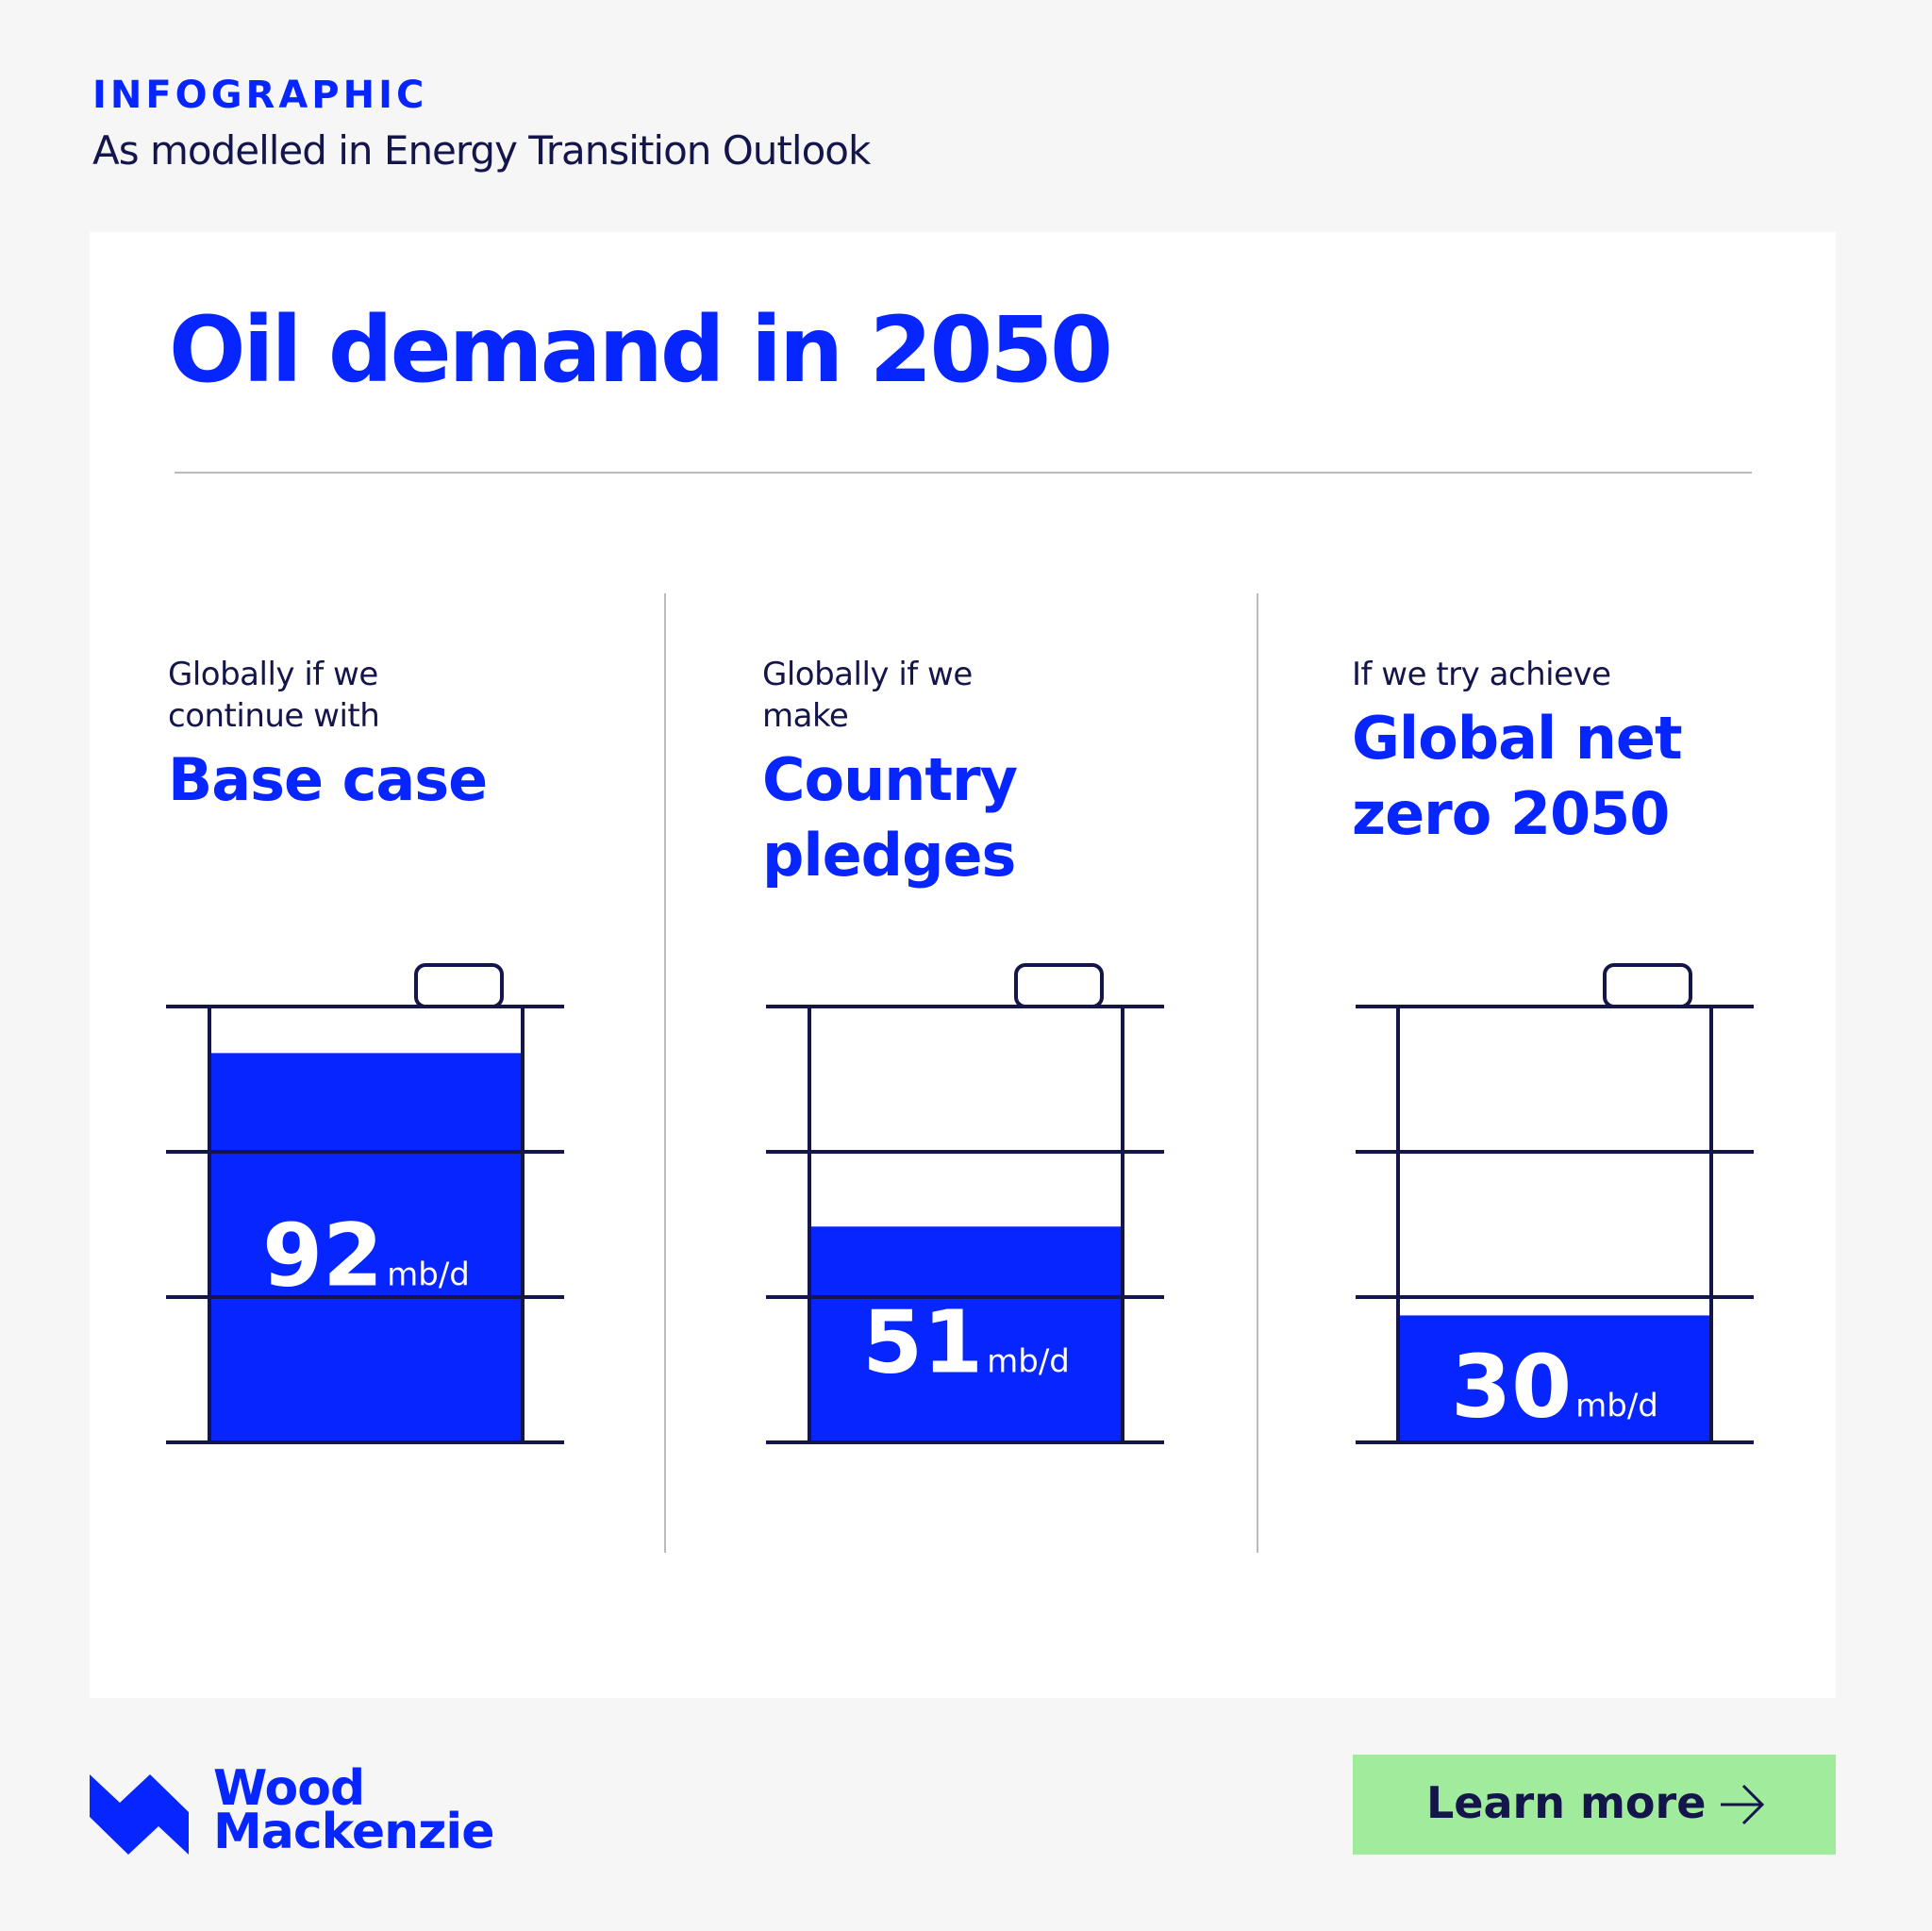 The image size is (1932, 1931). I want to click on scenario-intro: Globally if we make, so click(867, 695).